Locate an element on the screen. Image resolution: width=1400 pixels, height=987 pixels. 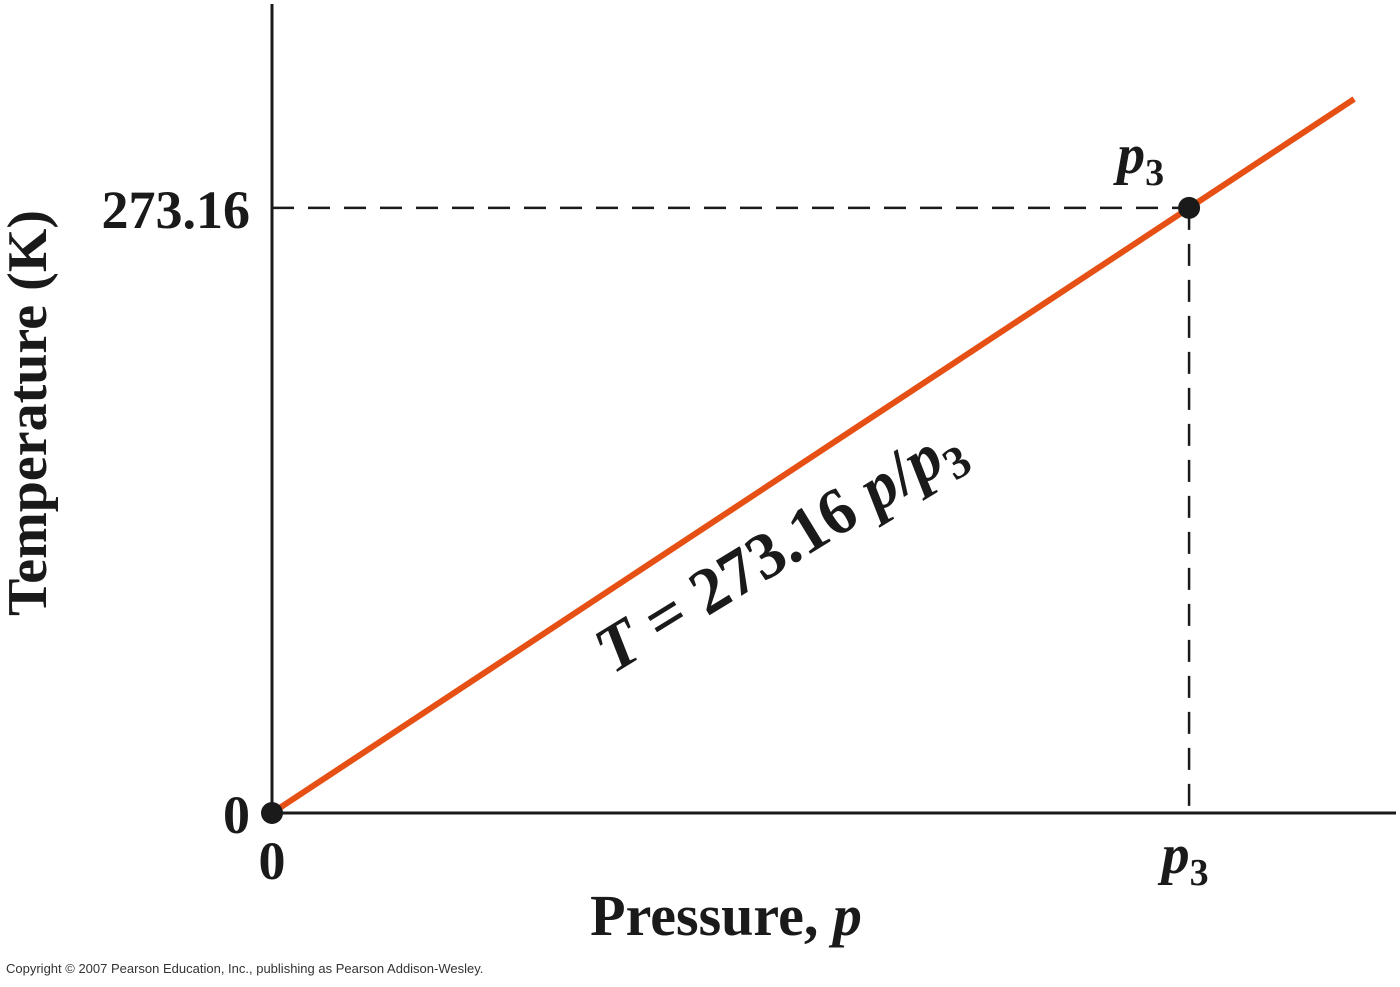
y-axis-title: Temperature (K) is located at coordinates (29, 413).